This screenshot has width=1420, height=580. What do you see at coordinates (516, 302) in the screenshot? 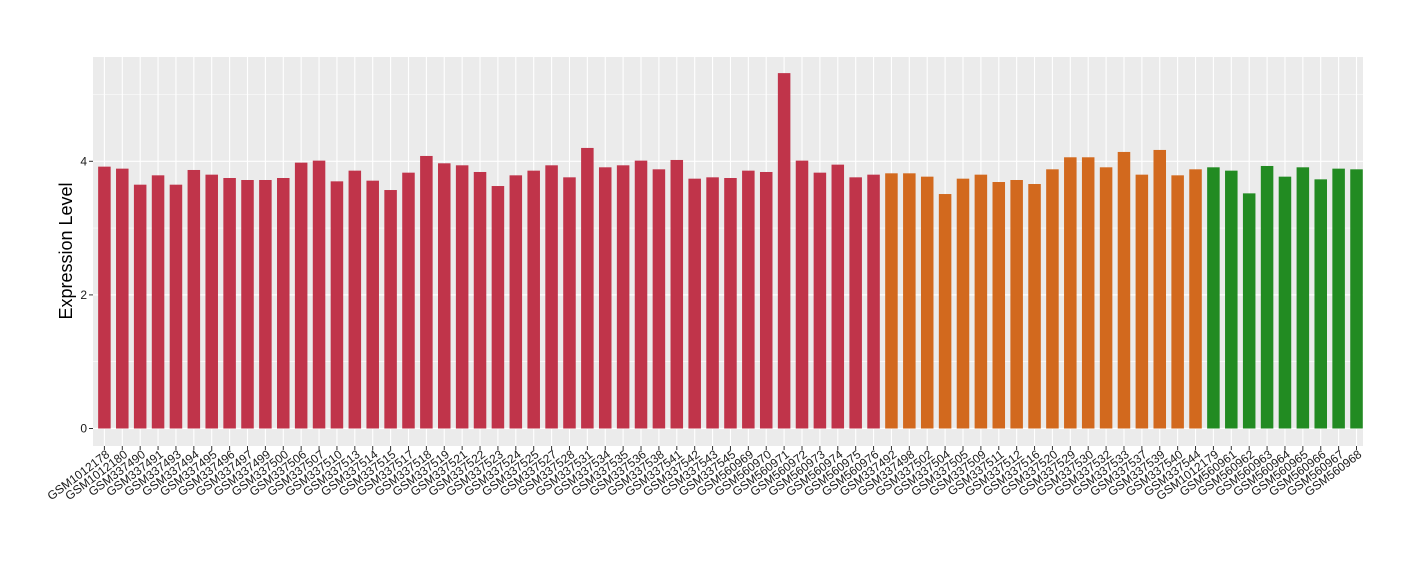
I see `bar-GSM337524` at bounding box center [516, 302].